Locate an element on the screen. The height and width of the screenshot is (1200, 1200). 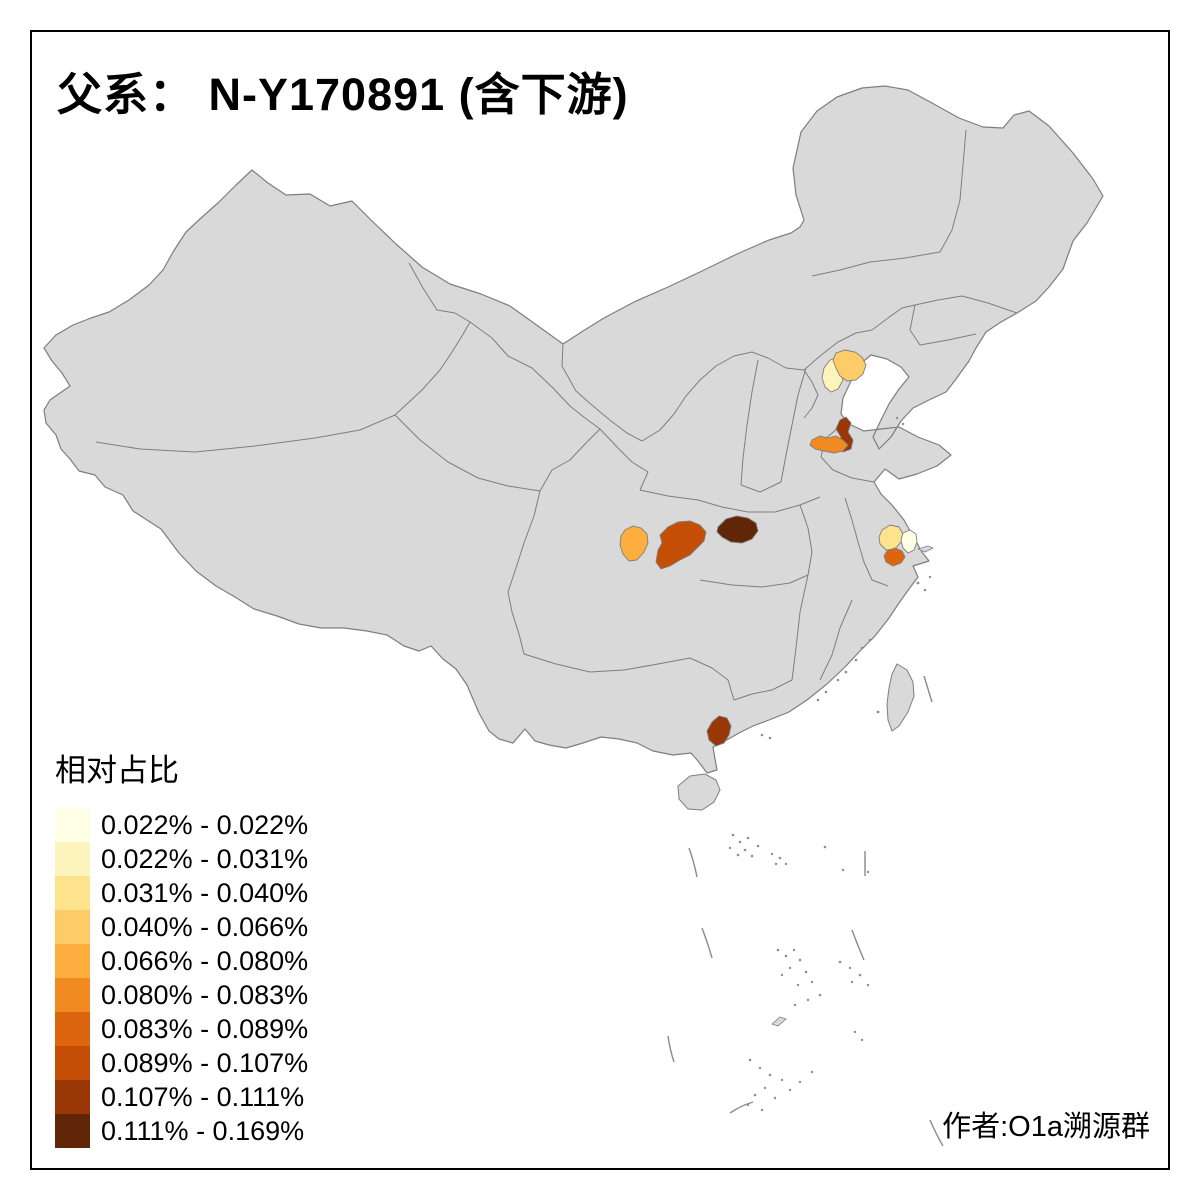
legend-label: 0.040% - 0.066% is located at coordinates (205, 926).